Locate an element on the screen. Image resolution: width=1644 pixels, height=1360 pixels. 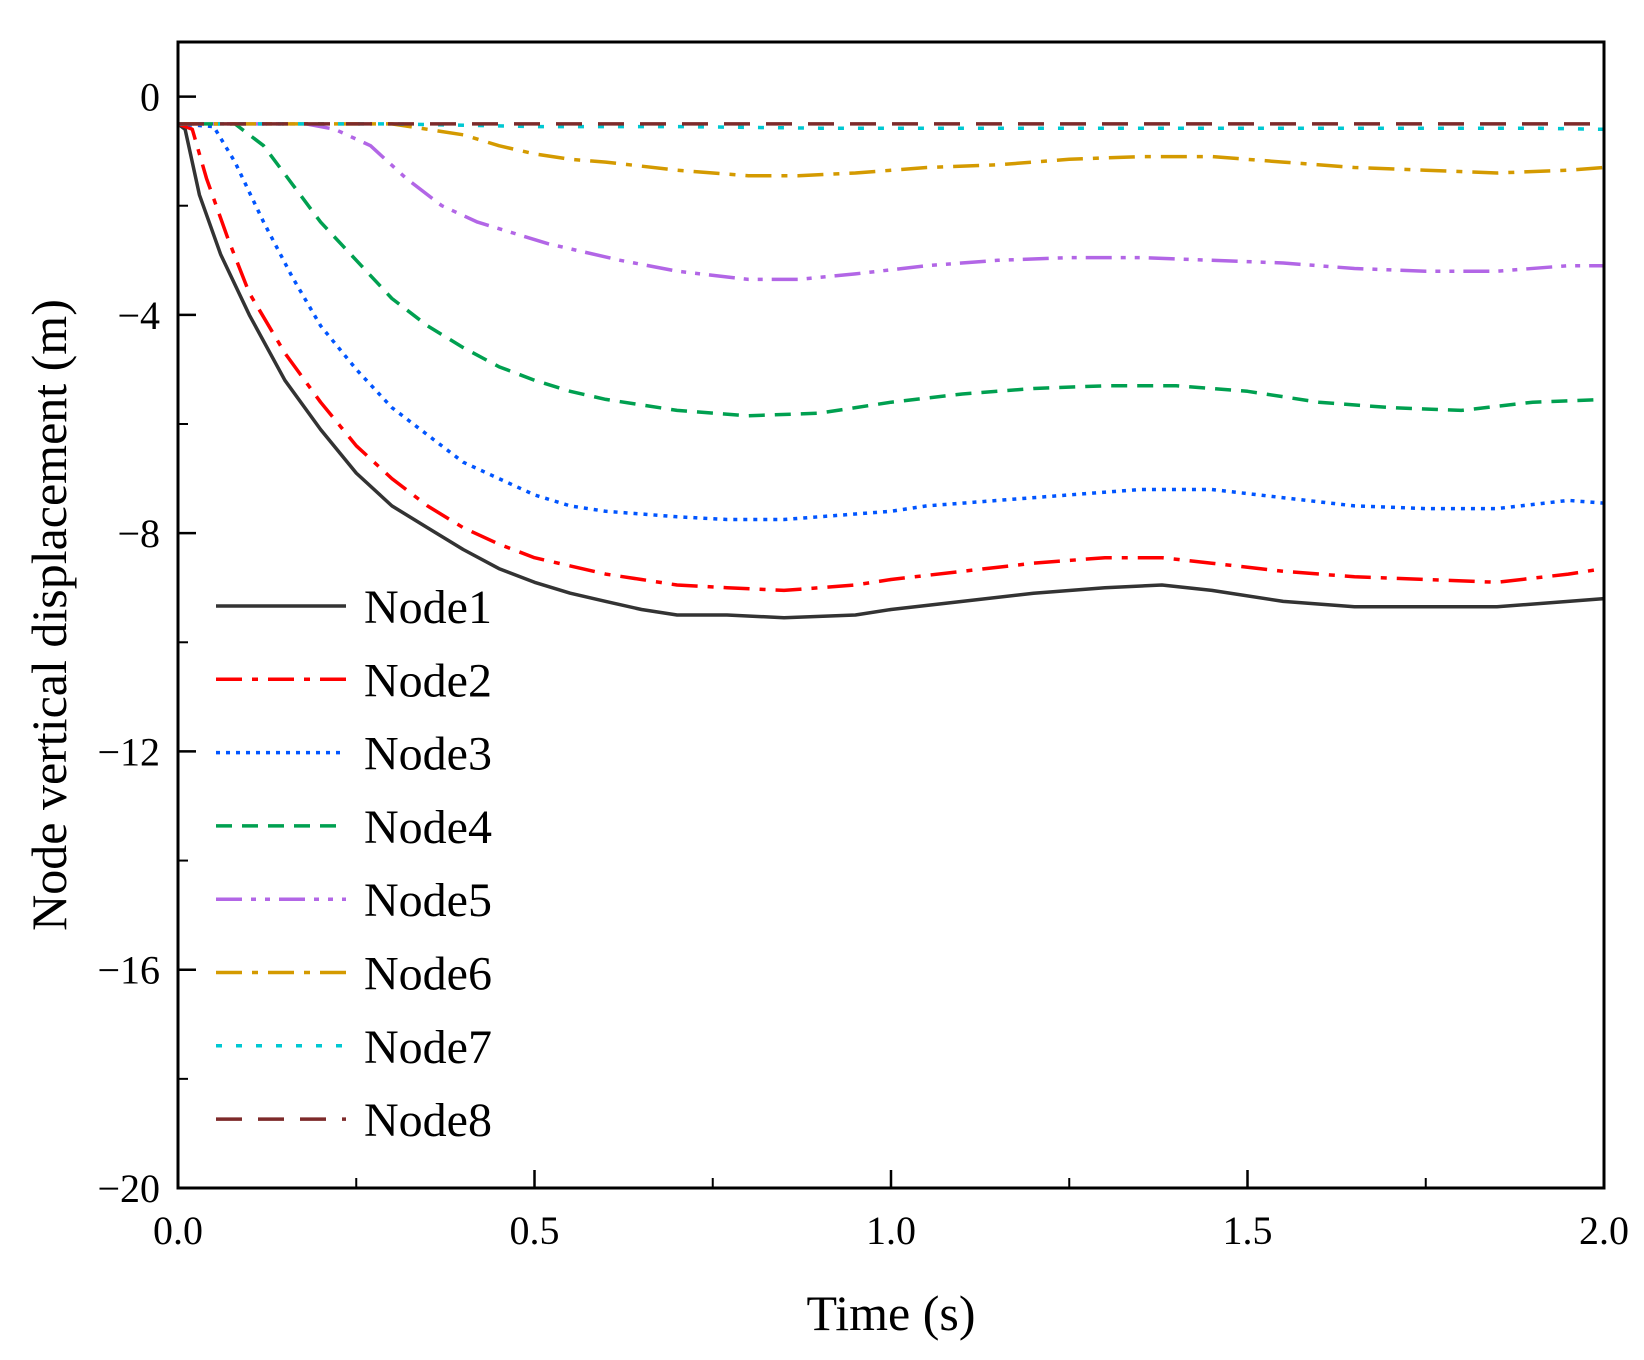
y-tick-label: −20 is located at coordinates (128, 1188).